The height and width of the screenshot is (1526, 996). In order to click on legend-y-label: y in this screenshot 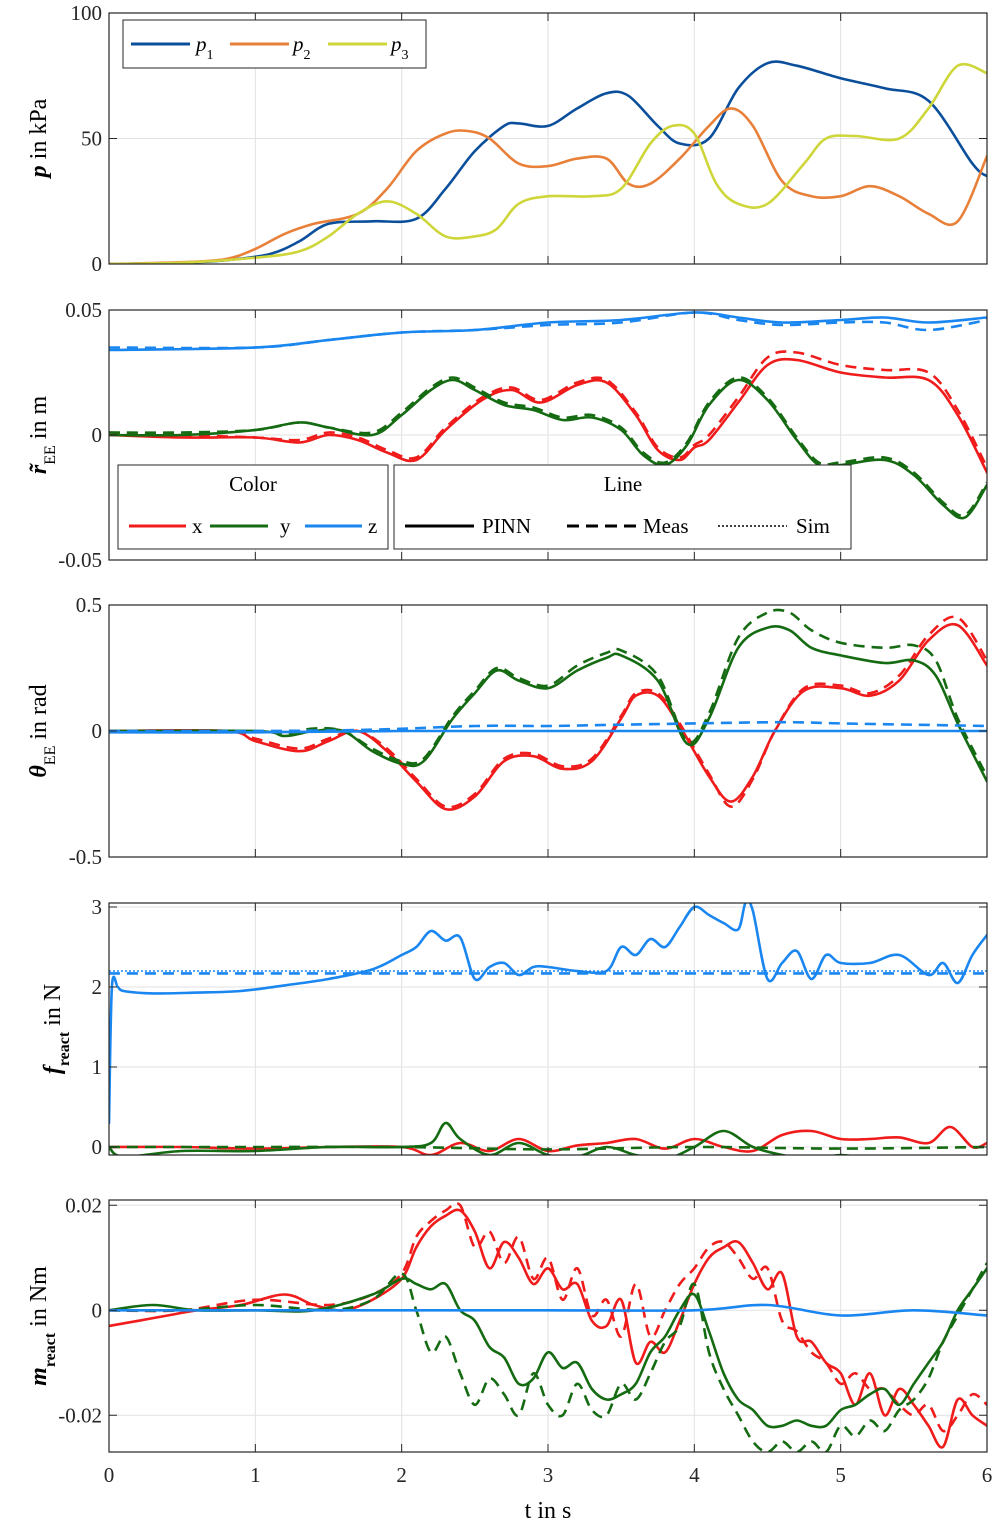, I will do `click(285, 526)`.